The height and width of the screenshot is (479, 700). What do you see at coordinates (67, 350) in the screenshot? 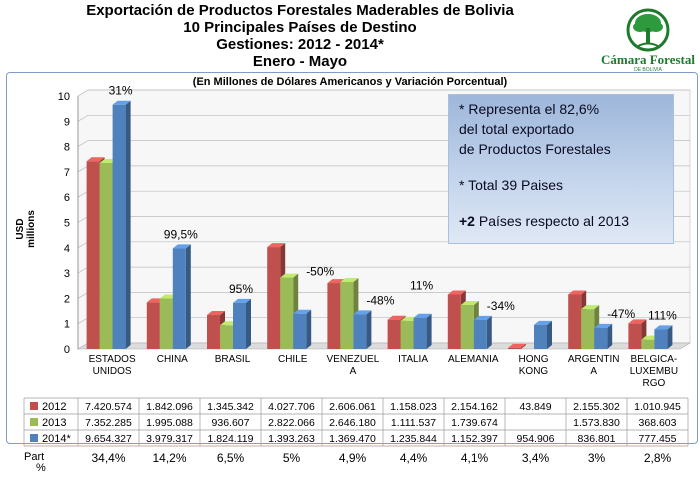
I see `y-tick-label: 0` at bounding box center [67, 350].